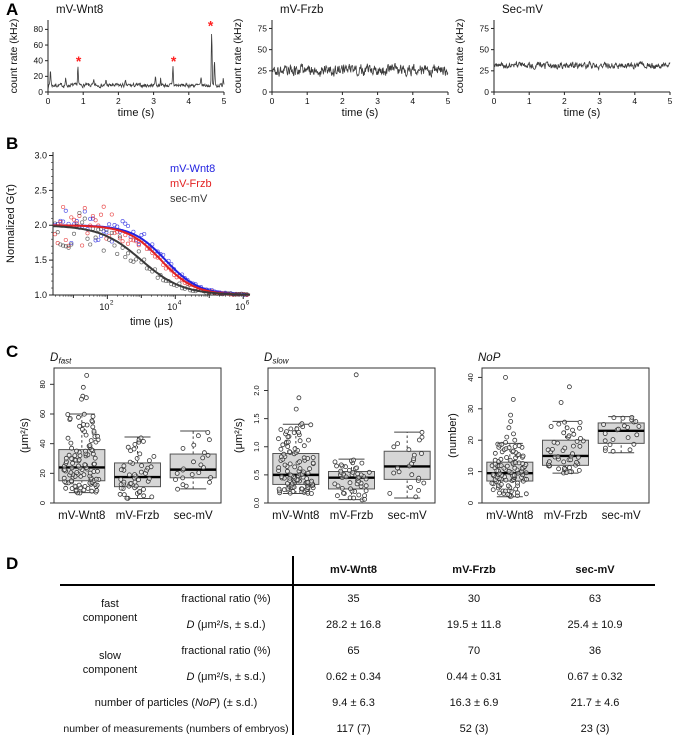 Image resolution: width=684 pixels, height=735 pixels. I want to click on cell-value: 65, so click(352, 651).